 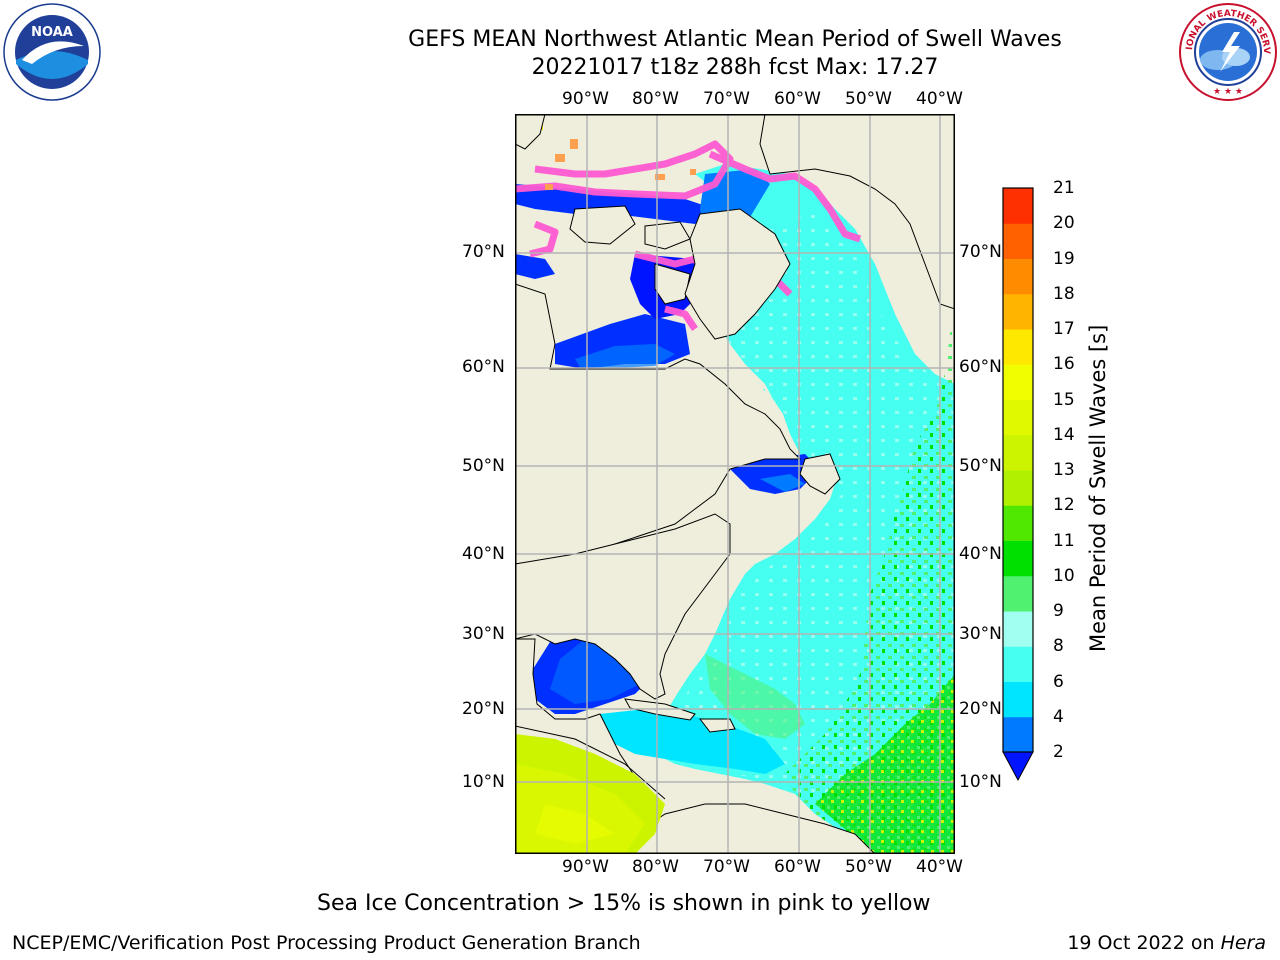 What do you see at coordinates (1018, 766) in the screenshot?
I see `colorbar-under-arrow` at bounding box center [1018, 766].